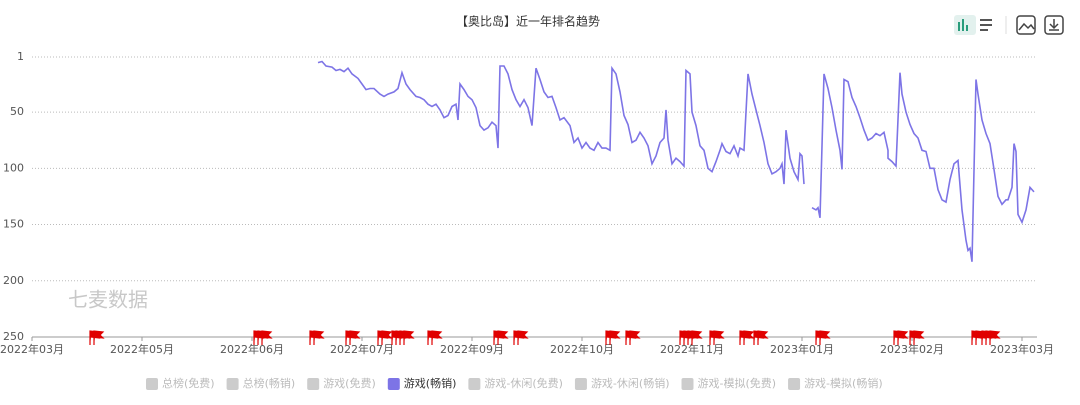 The height and width of the screenshot is (405, 1080). I want to click on legend-label: 游戏-模拟(免费), so click(737, 383).